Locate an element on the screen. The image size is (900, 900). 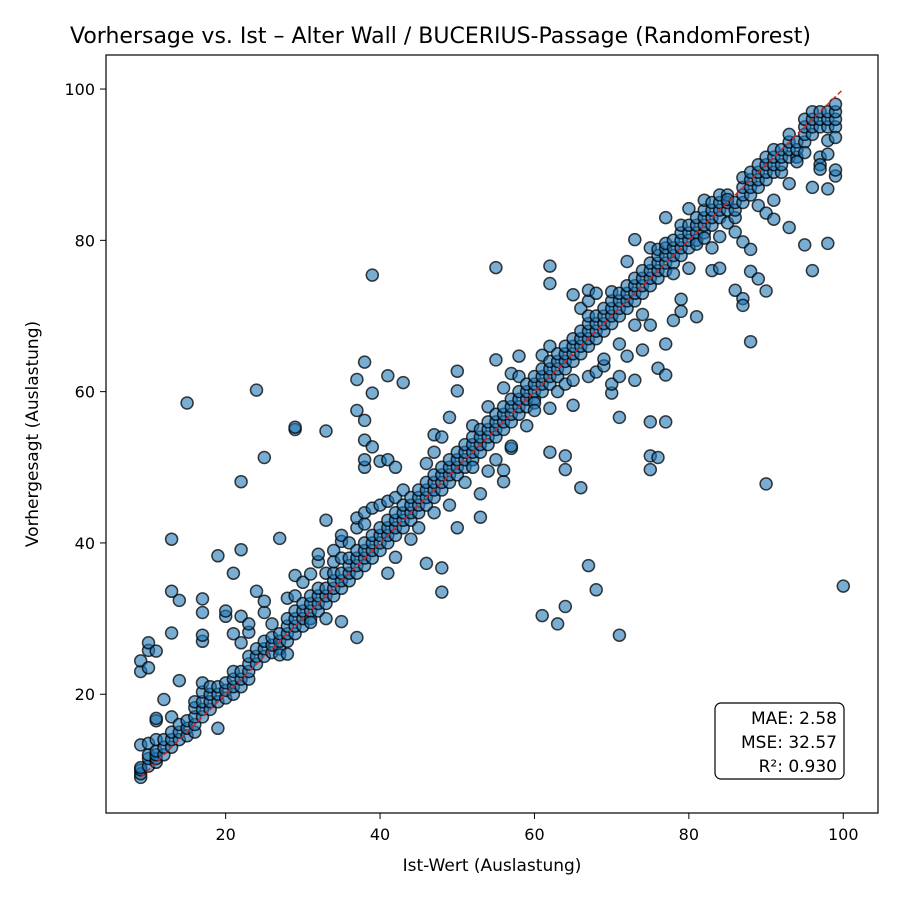
metric-mse: MSE: 32.57 is located at coordinates (789, 743).